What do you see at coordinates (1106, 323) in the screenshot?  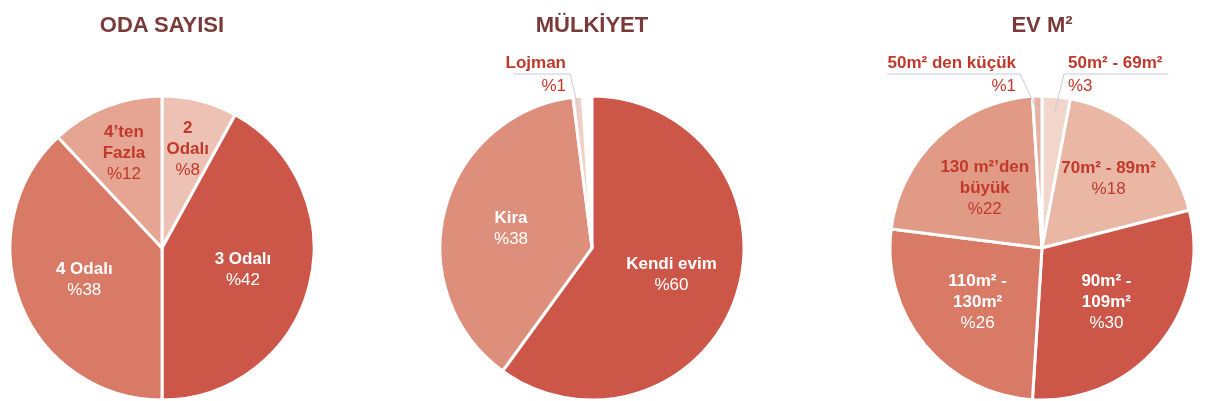 I see `data-label: %30` at bounding box center [1106, 323].